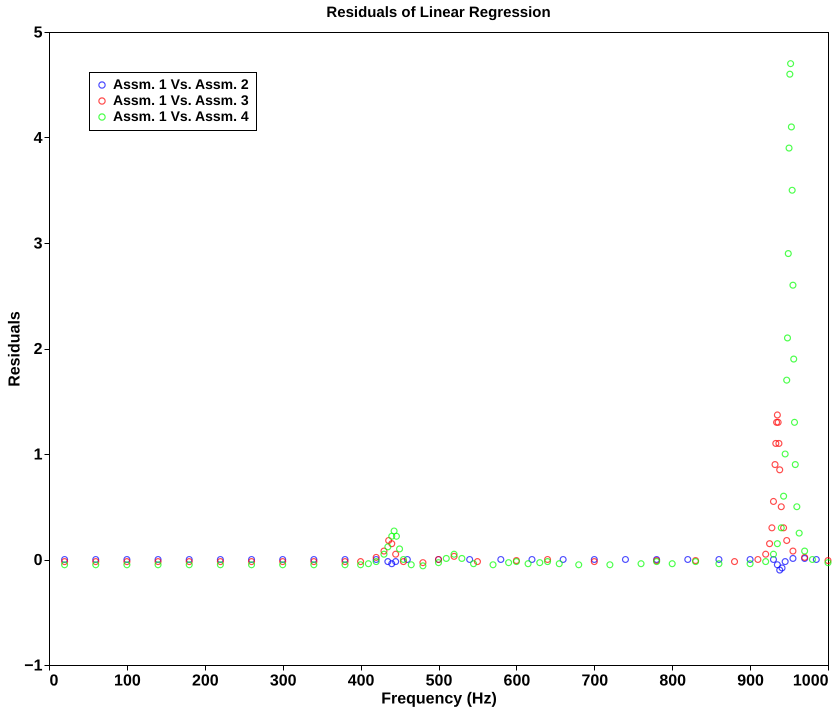  What do you see at coordinates (439, 699) in the screenshot?
I see `x-axis-title: Frequency (Hz)` at bounding box center [439, 699].